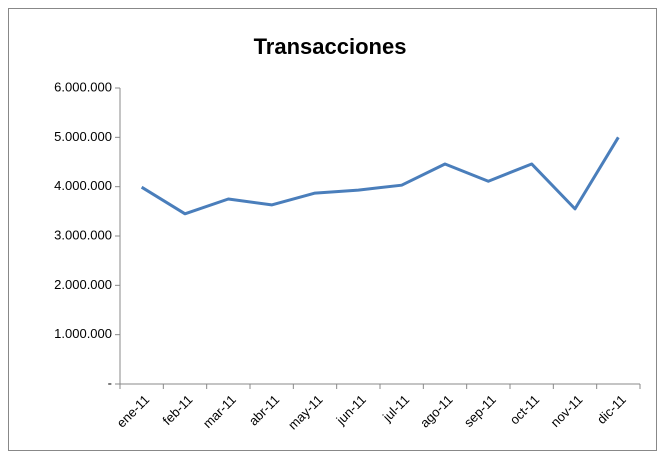  Describe the element at coordinates (83, 86) in the screenshot. I see `y-tick-label: 6.000.000` at that location.